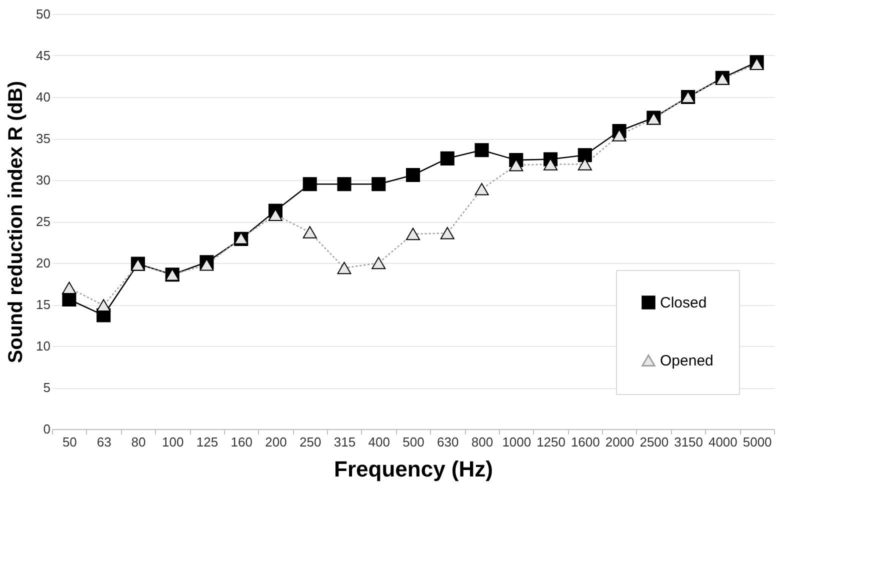 The height and width of the screenshot is (567, 879). Describe the element at coordinates (43, 55) in the screenshot. I see `y-tick-label: 45` at that location.